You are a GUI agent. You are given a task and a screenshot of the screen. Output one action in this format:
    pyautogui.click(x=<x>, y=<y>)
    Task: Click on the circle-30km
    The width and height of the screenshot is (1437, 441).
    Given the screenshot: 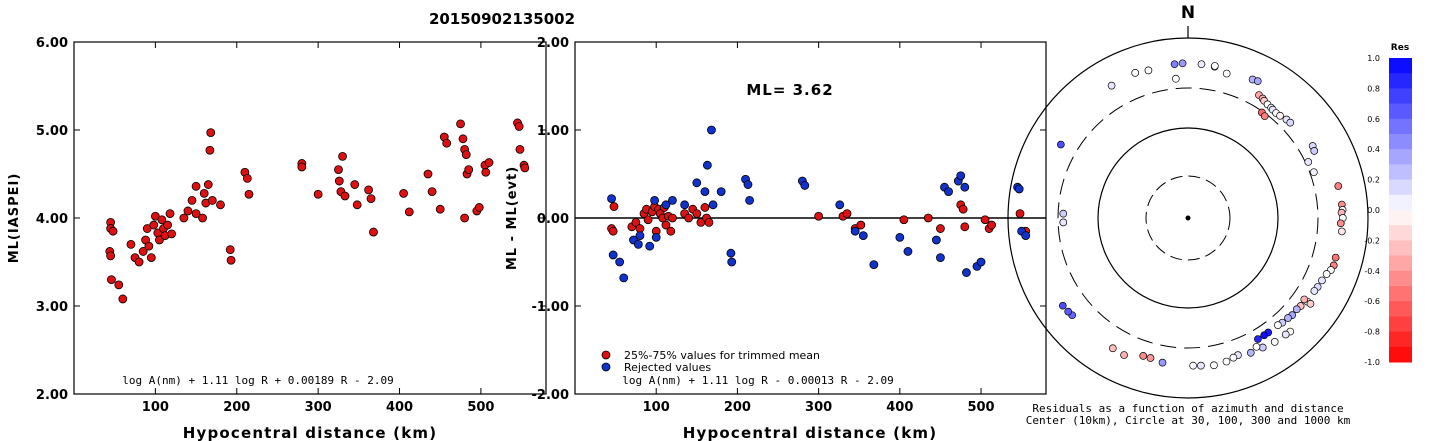 What is the action you would take?
    pyautogui.click(x=1188, y=218)
    